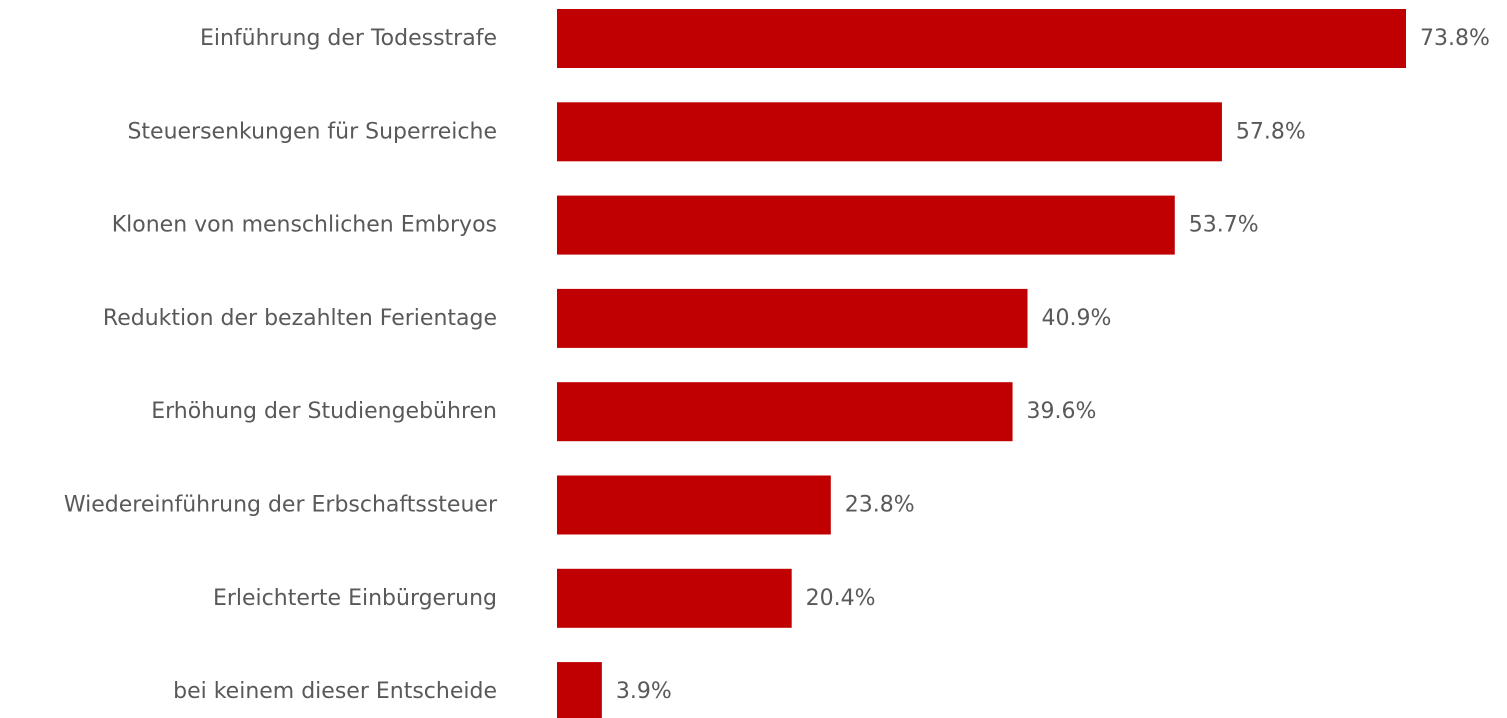 This screenshot has height=718, width=1507. Describe the element at coordinates (348, 38) in the screenshot. I see `category-label: Einführung der Todesstrafe` at that location.